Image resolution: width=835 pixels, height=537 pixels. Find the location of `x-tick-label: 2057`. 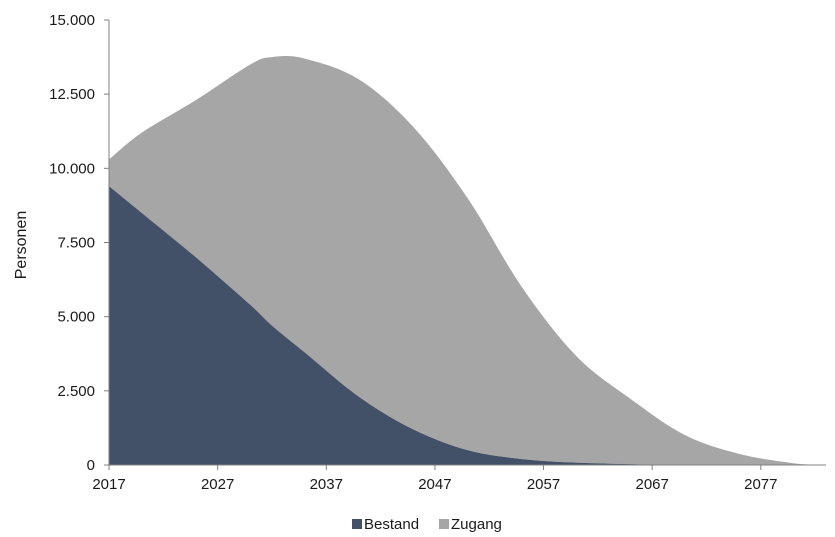

x-tick-label: 2057 is located at coordinates (543, 484).